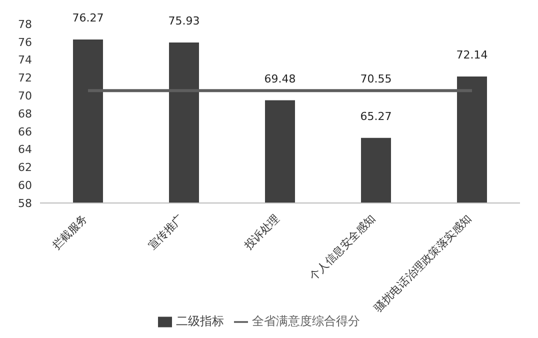  Describe the element at coordinates (25, 113) in the screenshot. I see `y-tick-label: 68` at that location.